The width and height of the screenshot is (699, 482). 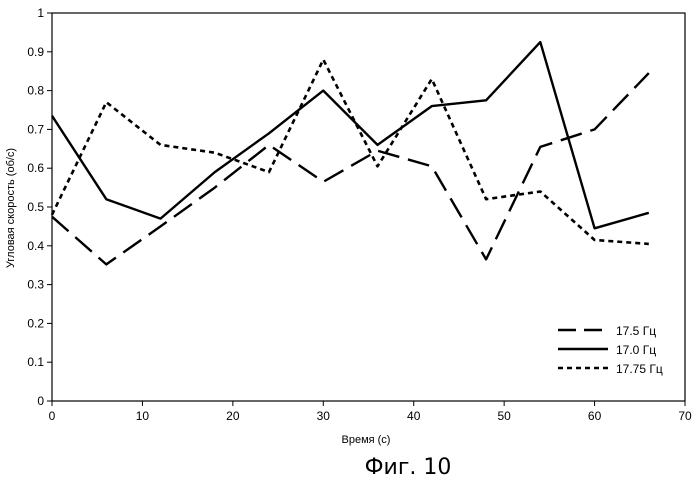 I want to click on x-tick-label: 50, so click(x=504, y=416).